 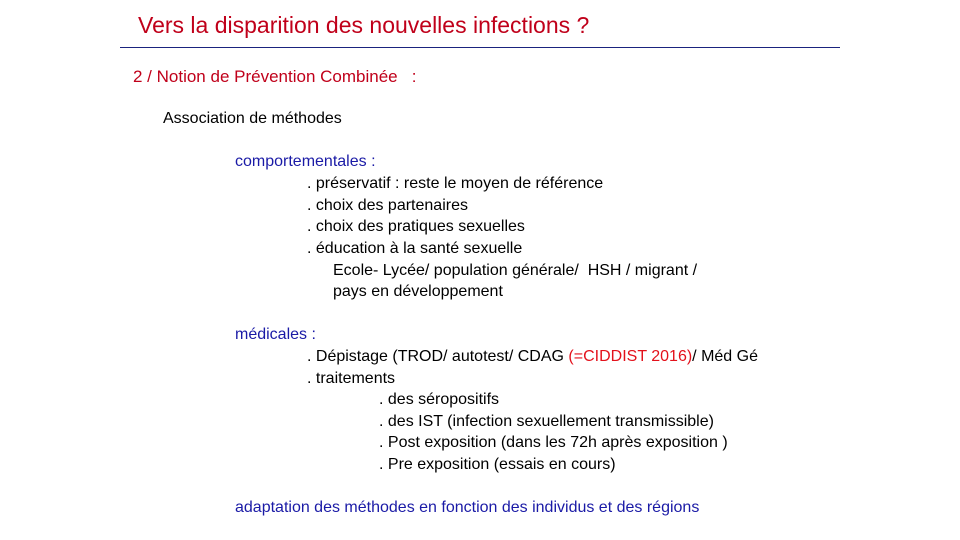 I want to click on behavioural-item: . choix des pratiques sexuelles, so click(x=416, y=226).